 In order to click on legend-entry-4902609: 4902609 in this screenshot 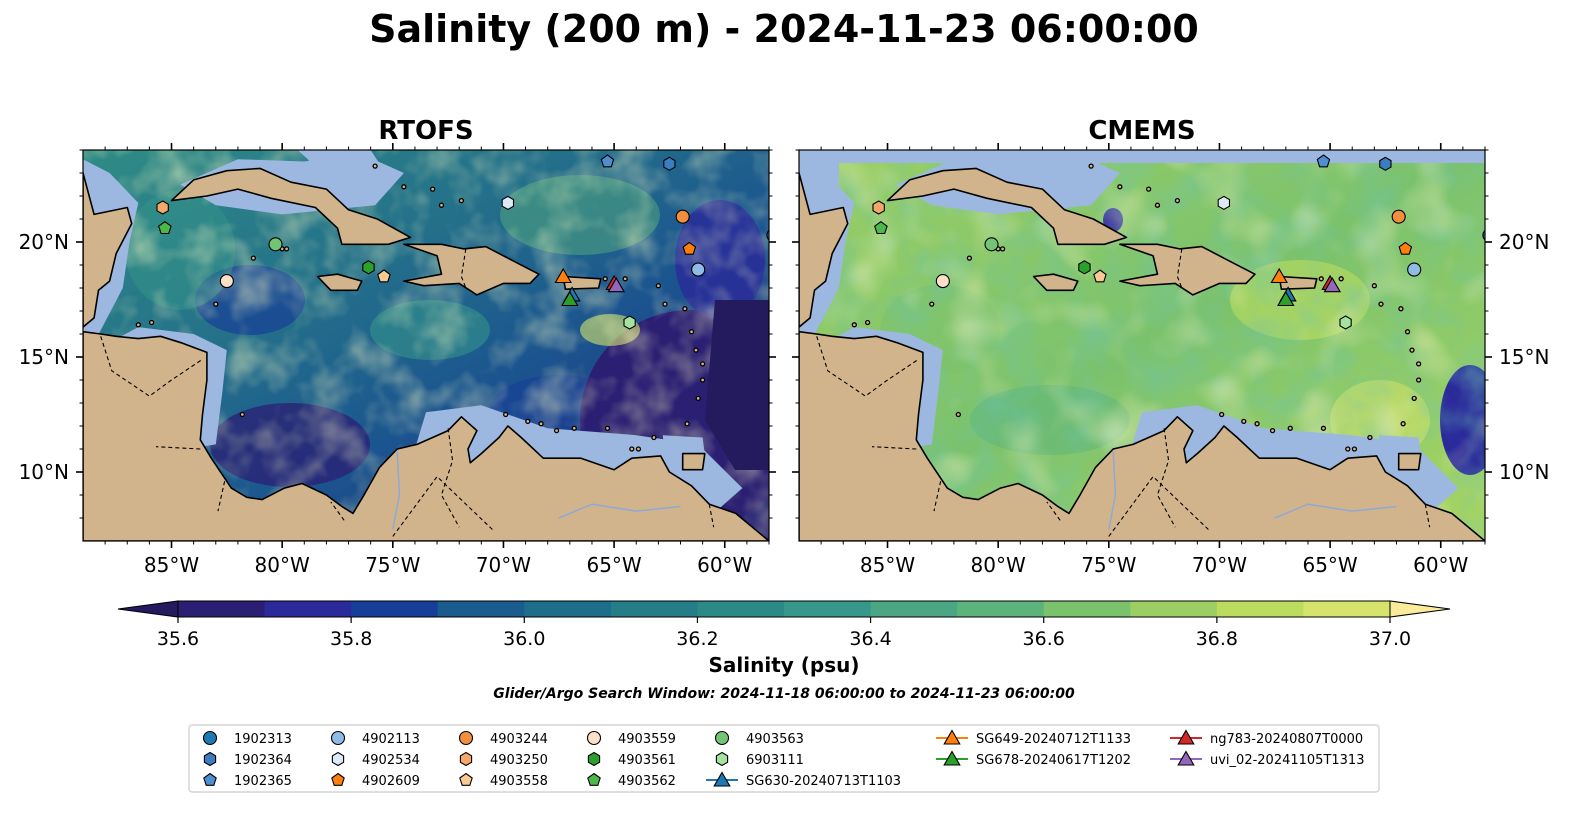, I will do `click(375, 780)`.